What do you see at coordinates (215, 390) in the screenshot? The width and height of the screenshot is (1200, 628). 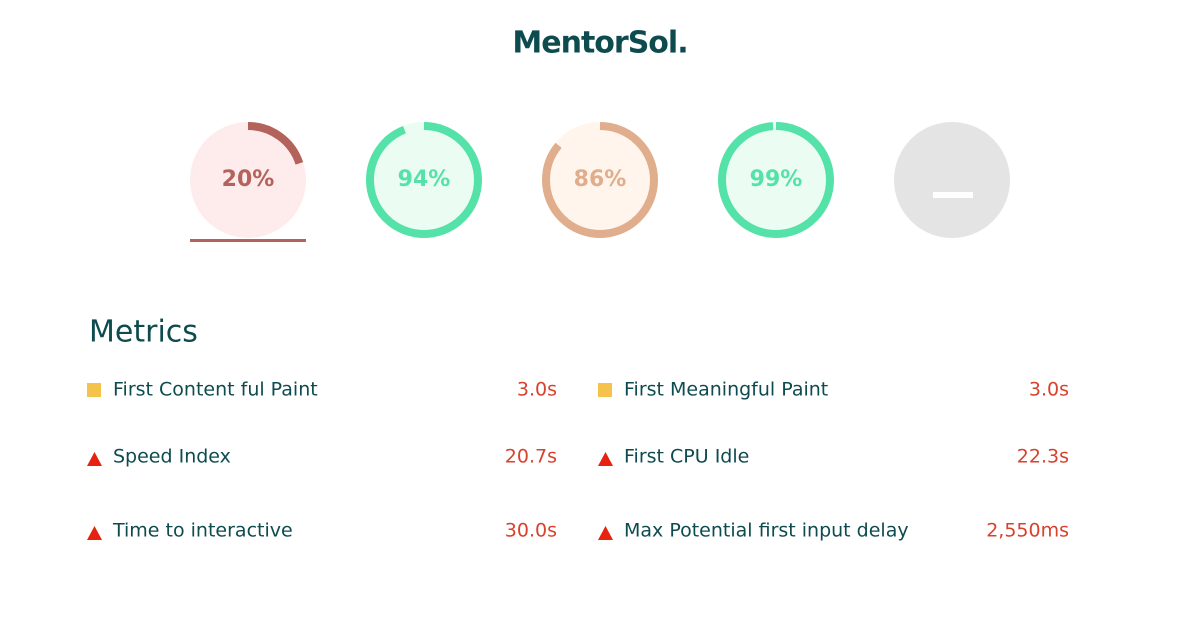 I see `metric-label: First Content ful Paint` at bounding box center [215, 390].